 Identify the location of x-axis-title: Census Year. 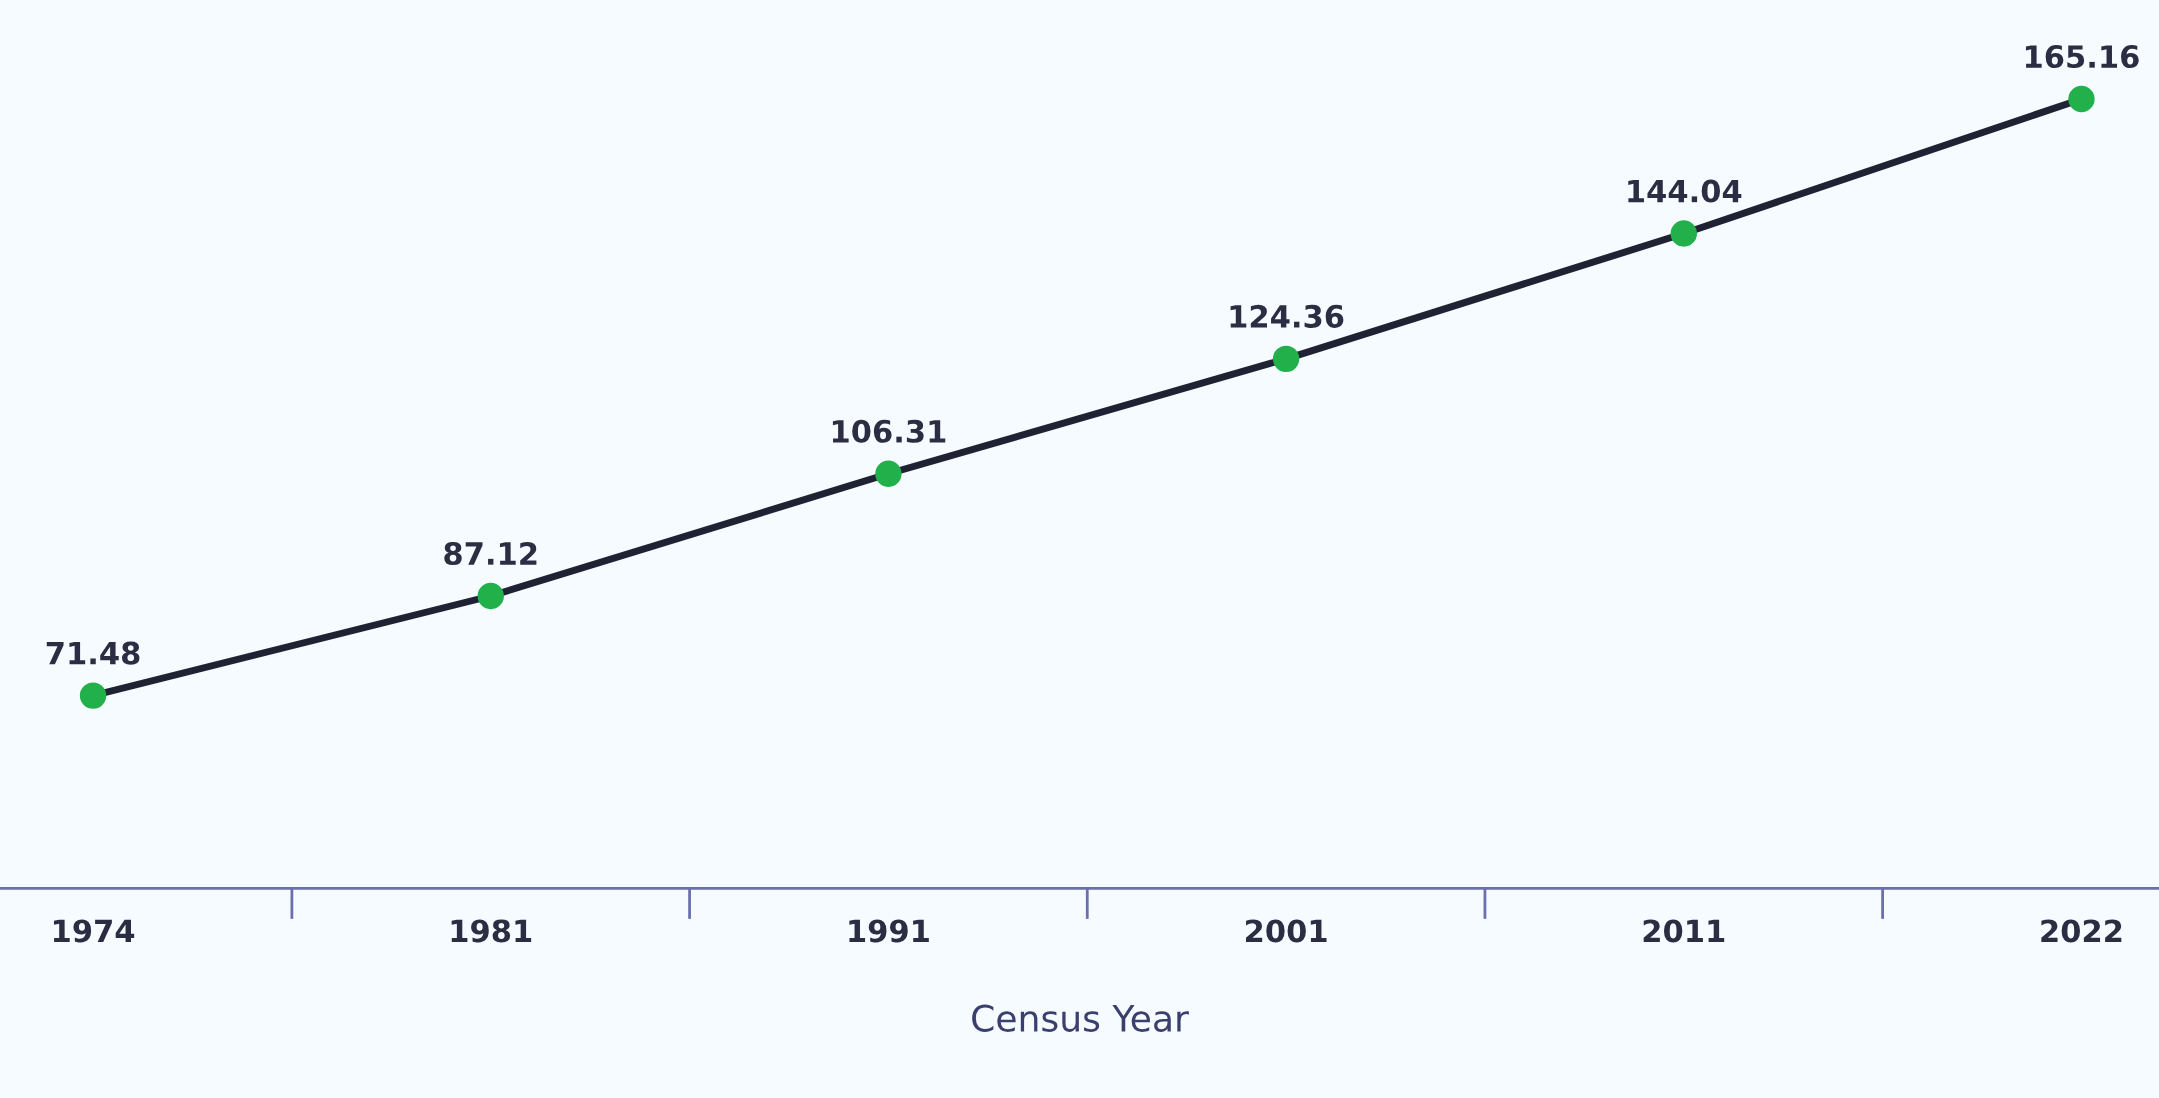
(1080, 1018).